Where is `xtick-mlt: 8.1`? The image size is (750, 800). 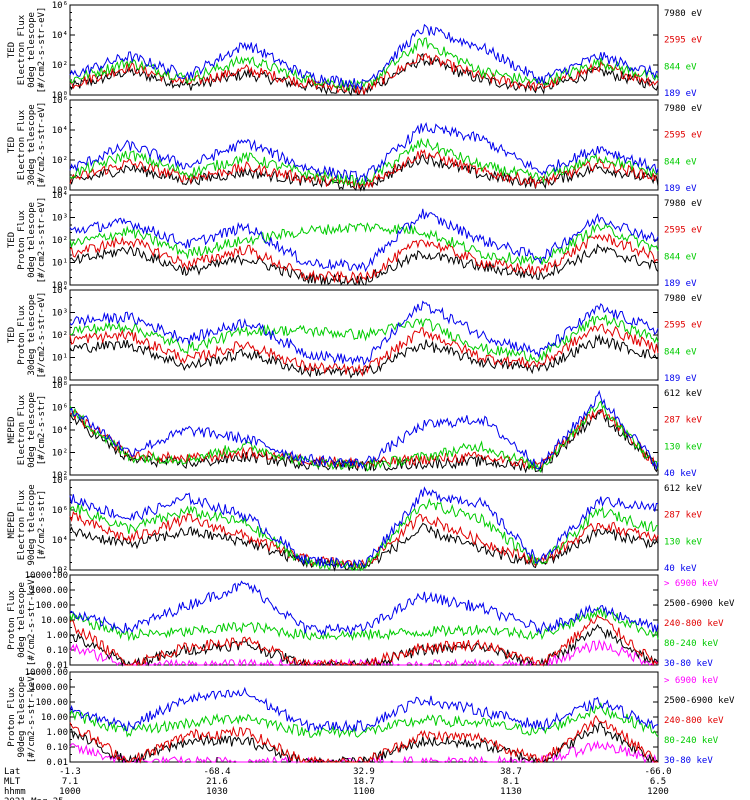 xtick-mlt: 8.1 is located at coordinates (511, 782).